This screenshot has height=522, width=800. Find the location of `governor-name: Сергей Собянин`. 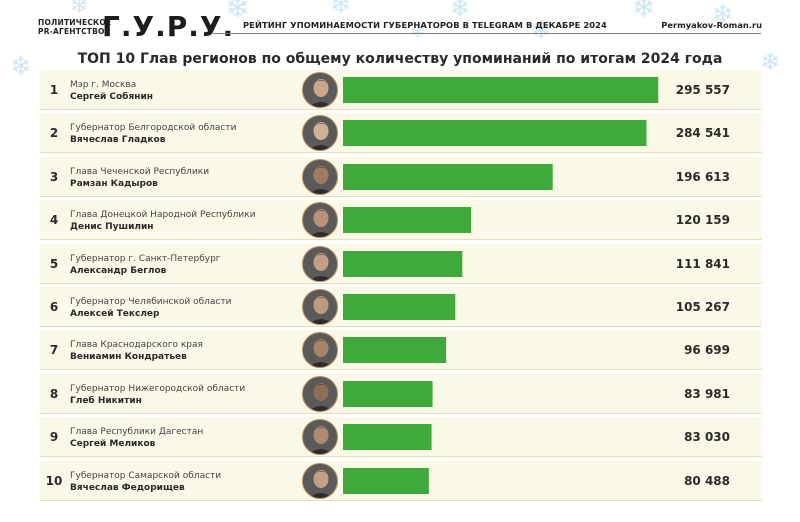

governor-name: Сергей Собянин is located at coordinates (111, 97).